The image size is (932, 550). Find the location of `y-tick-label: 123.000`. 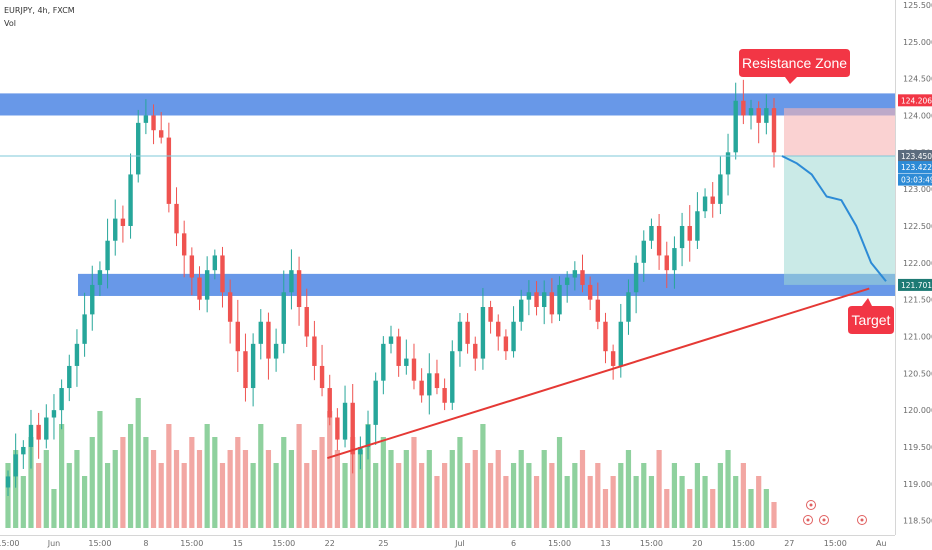

y-tick-label: 123.000 is located at coordinates (917, 189).